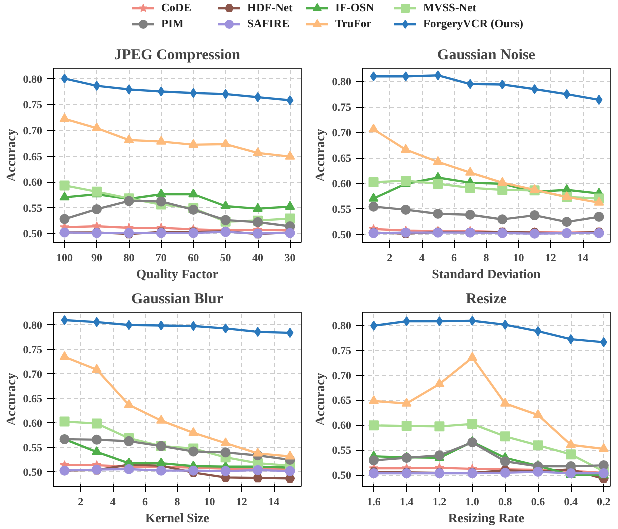  I want to click on x-axis-title: Kernel Size, so click(178, 518).